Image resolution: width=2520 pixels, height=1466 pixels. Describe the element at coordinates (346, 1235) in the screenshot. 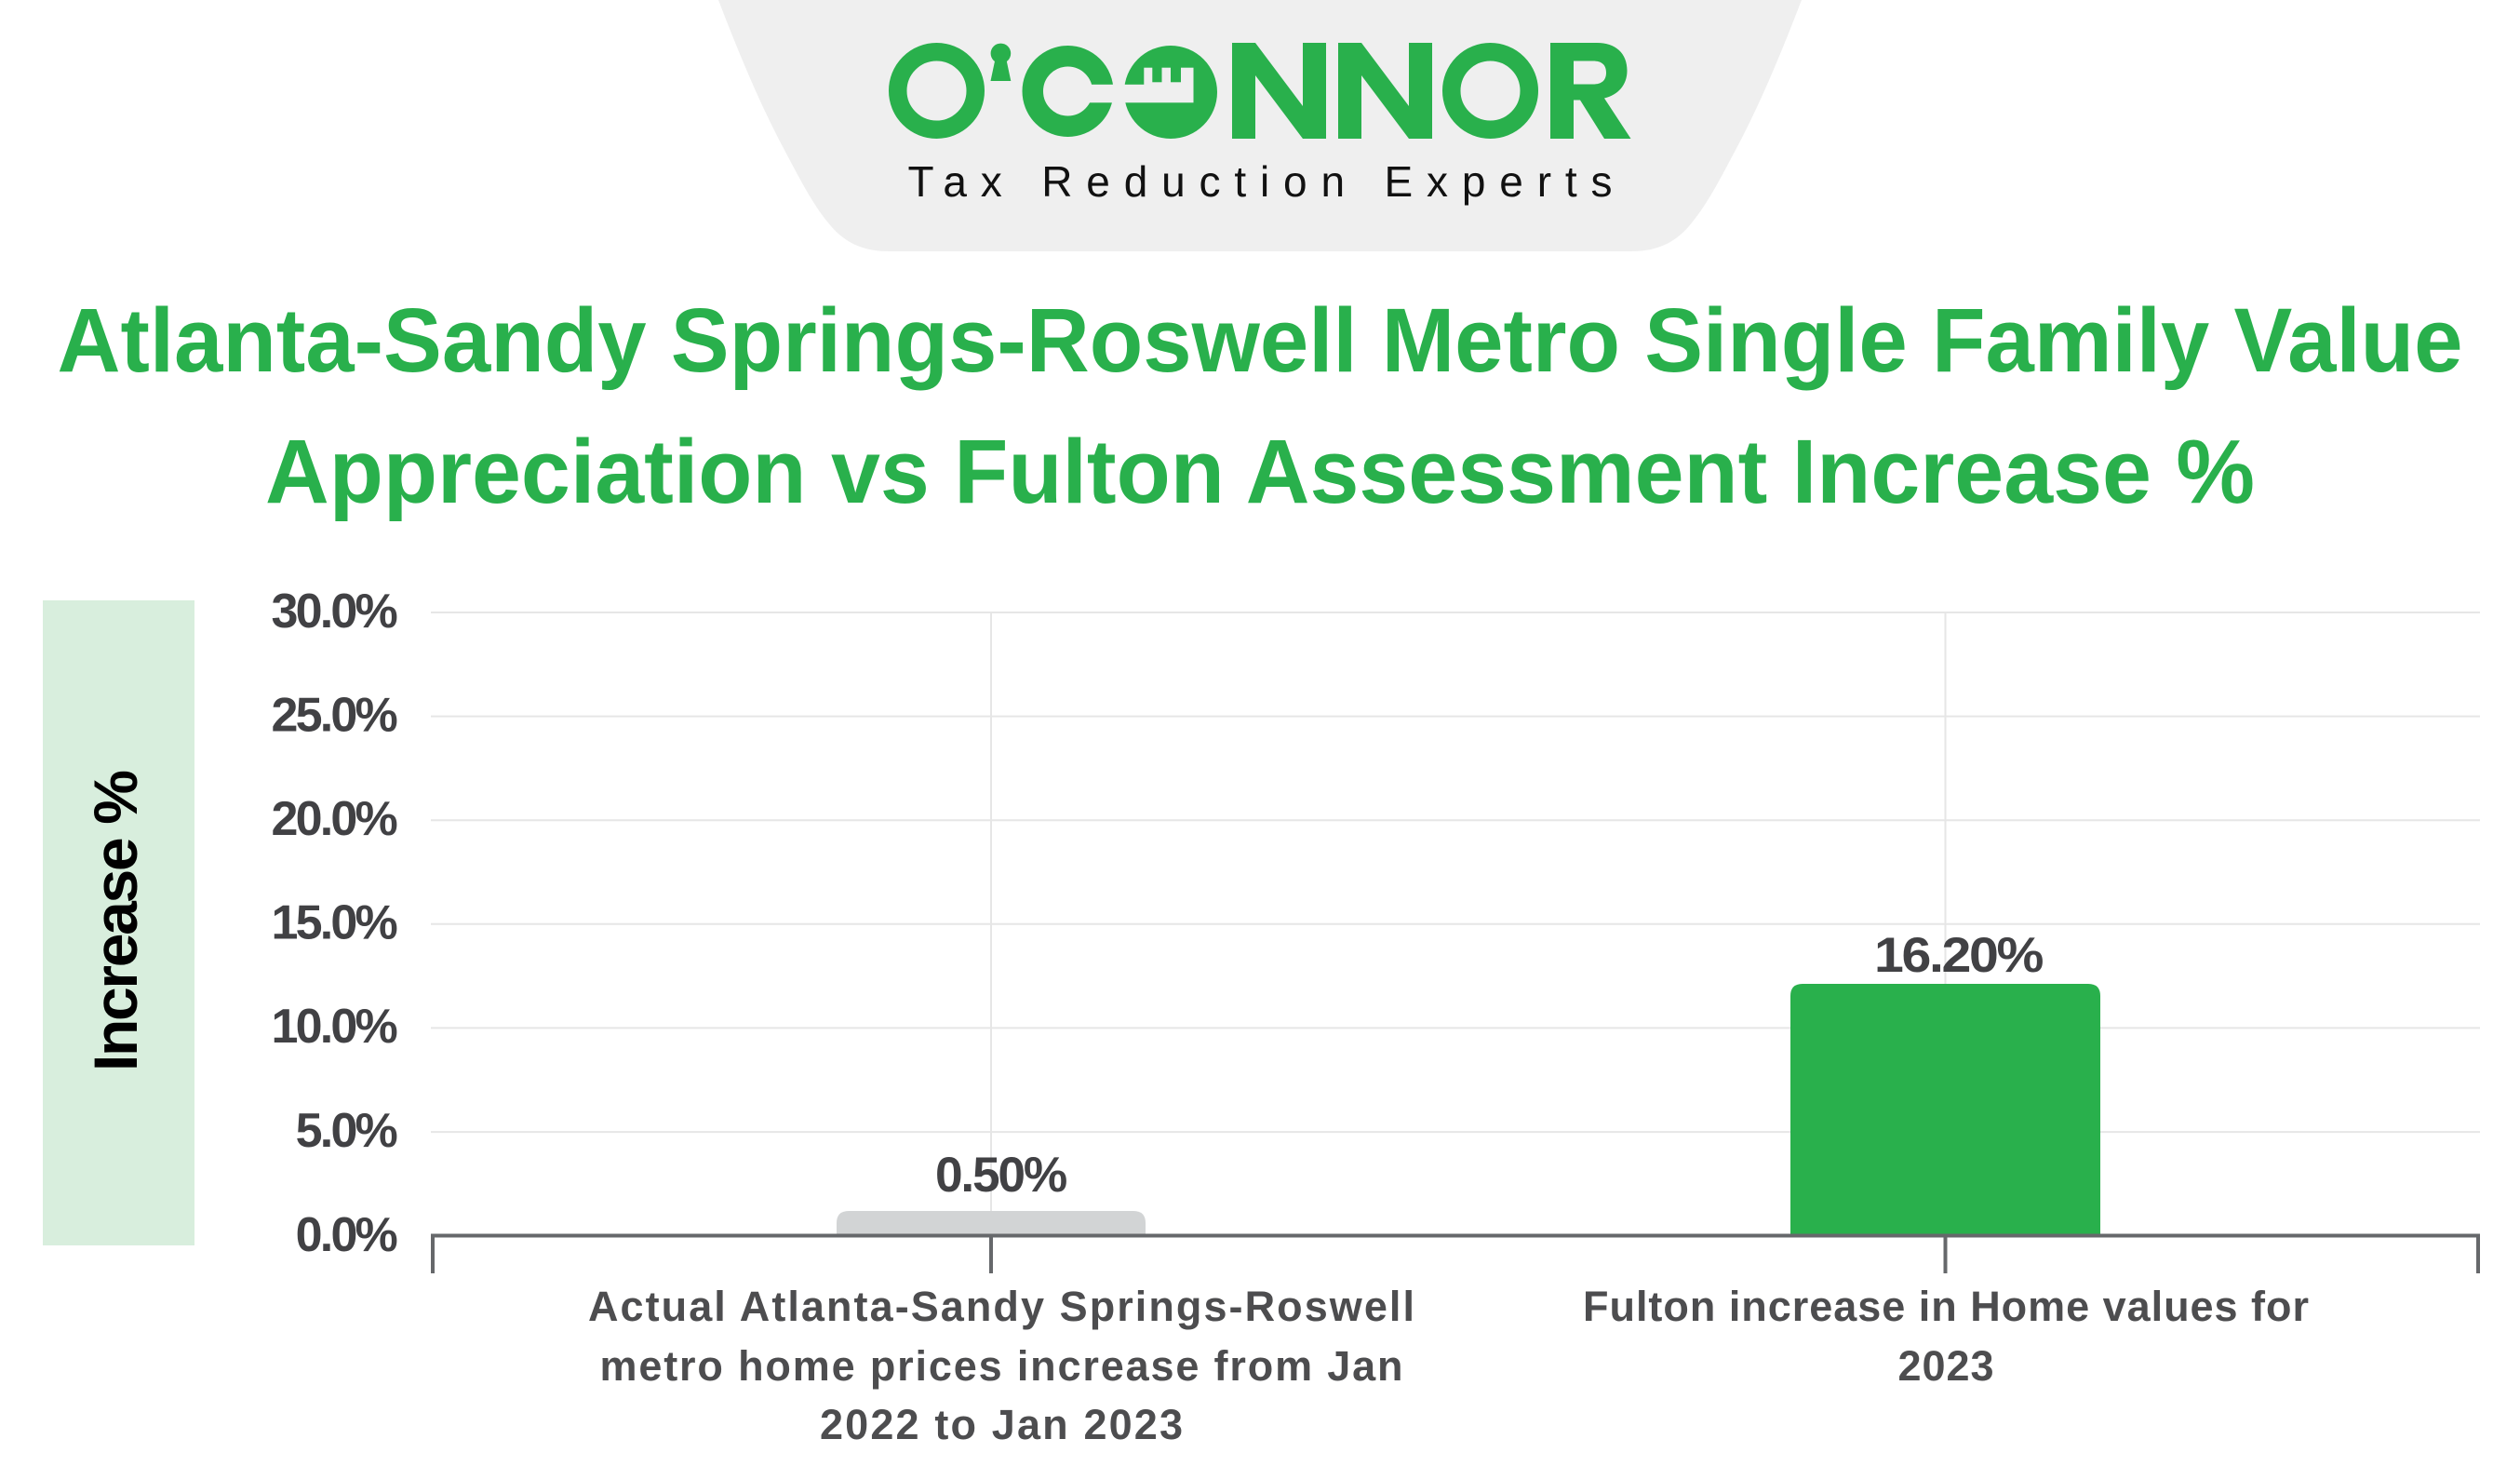

I see `svg-text: 0.0%` at that location.